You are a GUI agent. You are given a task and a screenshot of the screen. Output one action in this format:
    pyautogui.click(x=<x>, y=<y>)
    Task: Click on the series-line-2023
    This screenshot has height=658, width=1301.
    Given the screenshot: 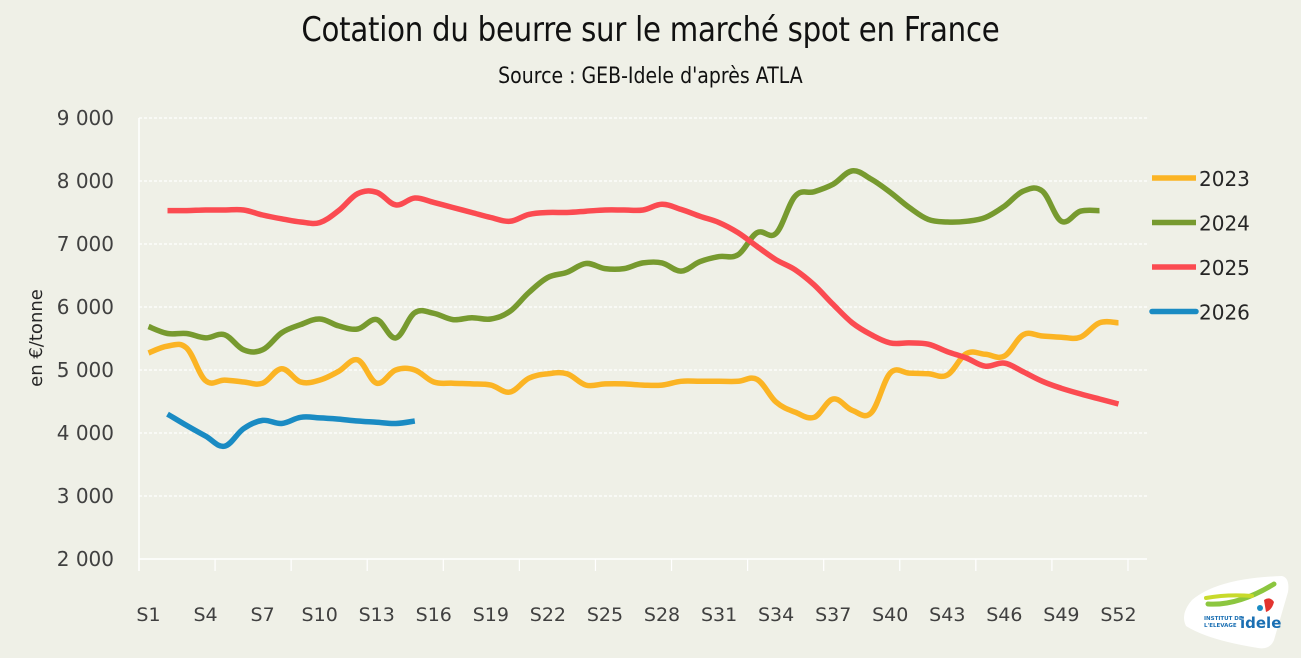 What is the action you would take?
    pyautogui.click(x=633, y=369)
    